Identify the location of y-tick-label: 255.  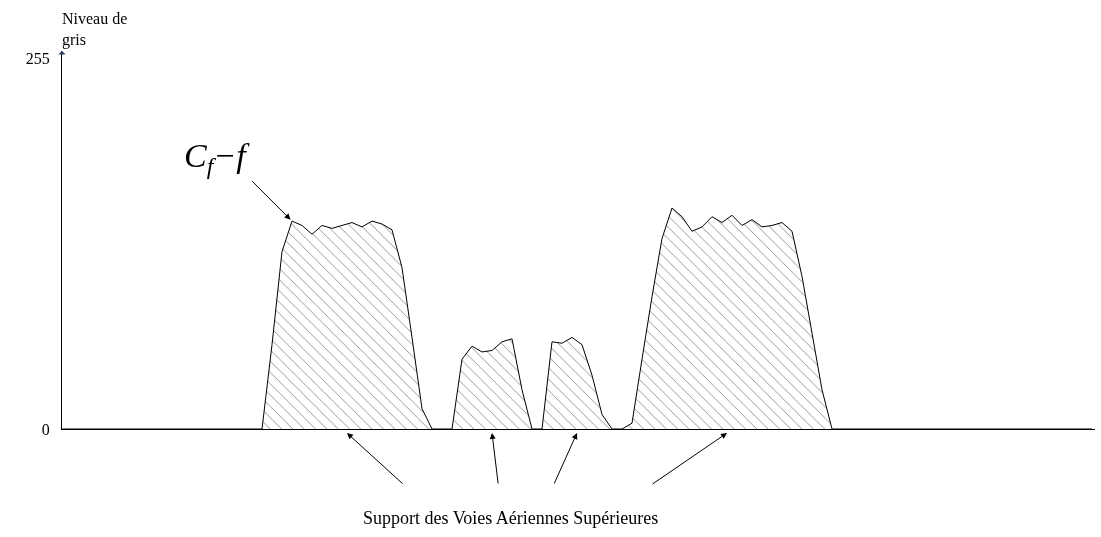
(37, 58).